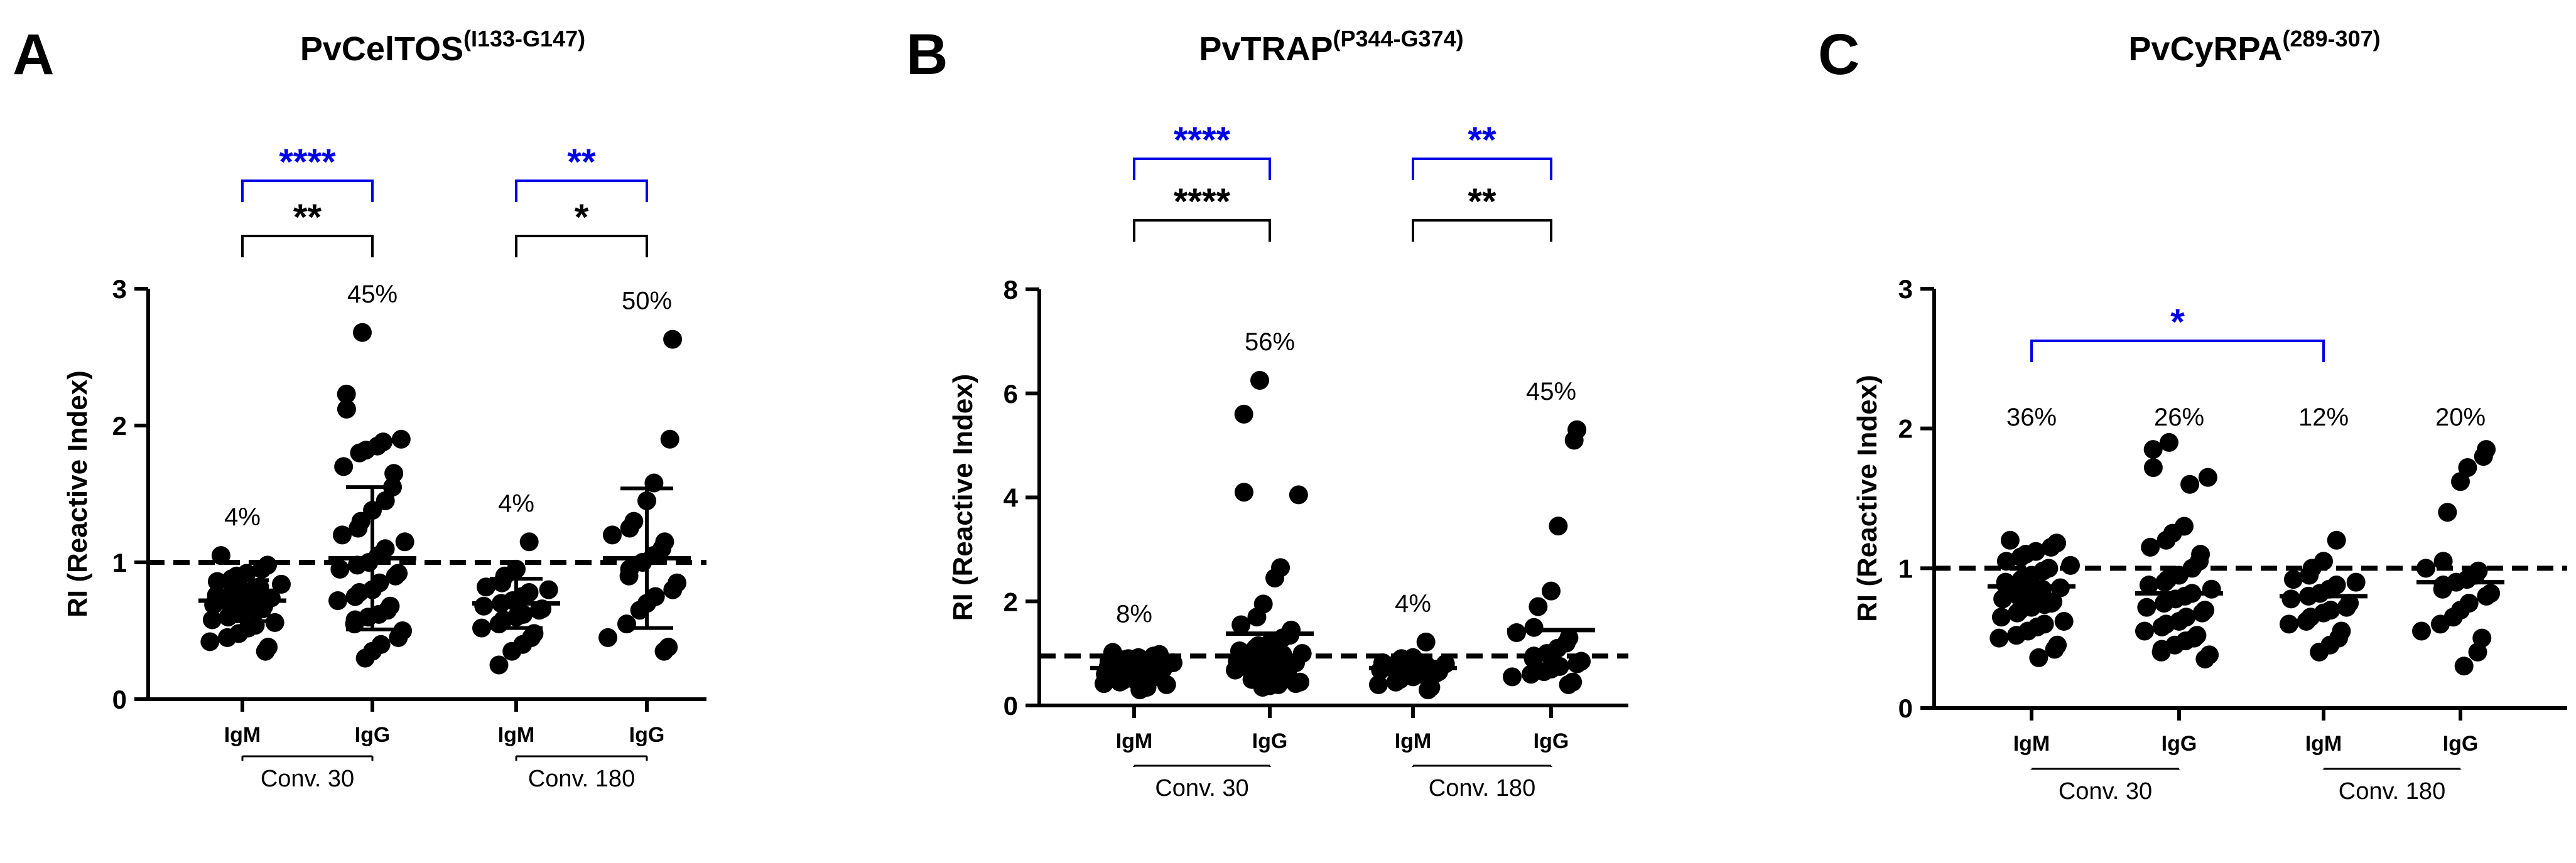 This screenshot has width=2576, height=863. I want to click on chart-title-superscript: (P344-G374), so click(1398, 38).